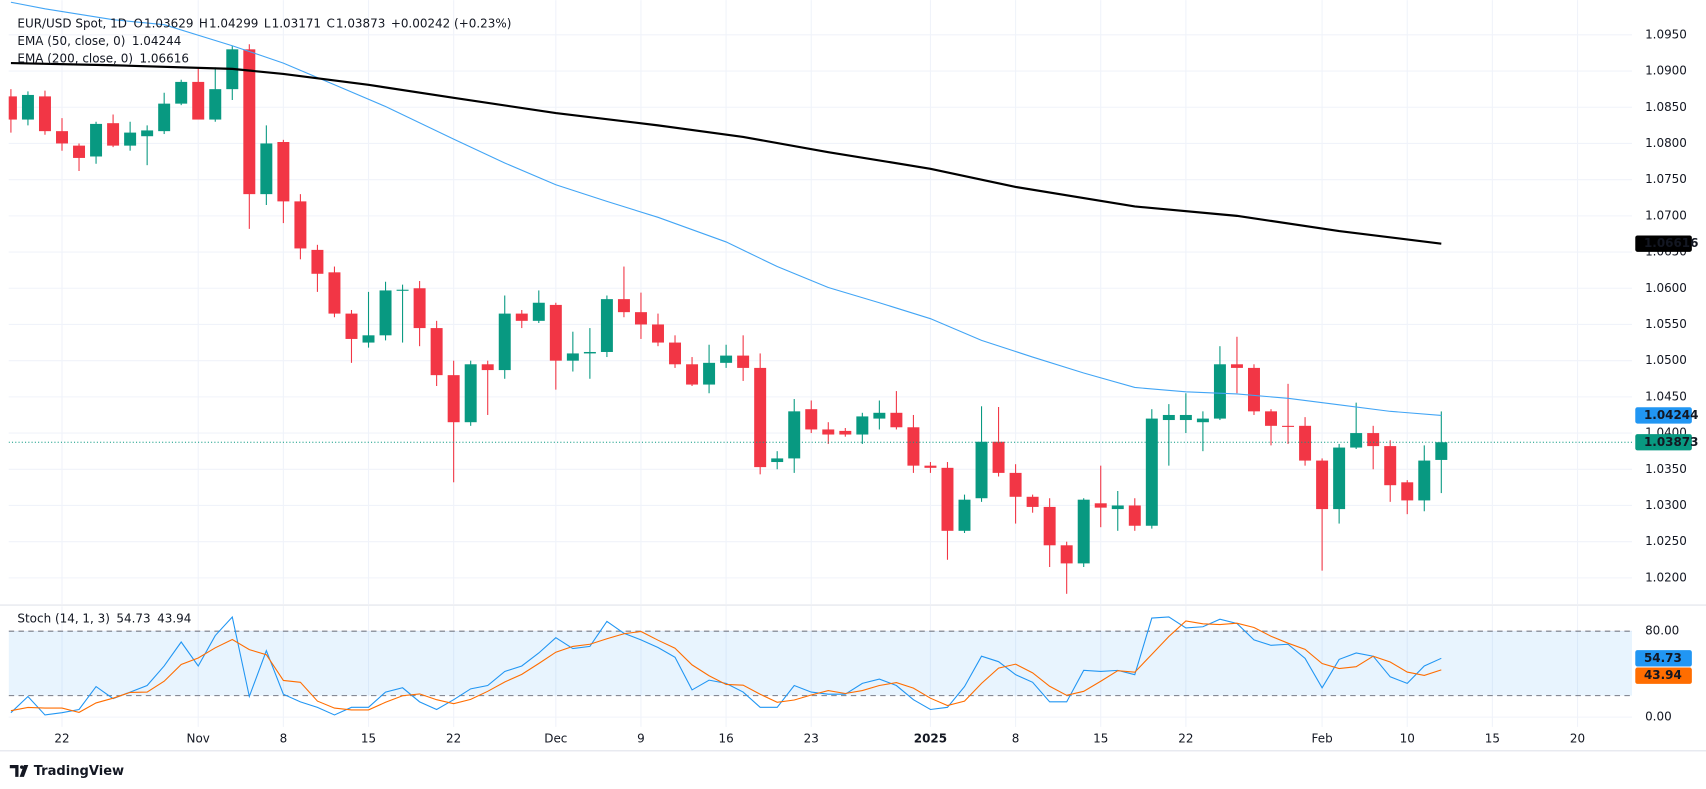 The height and width of the screenshot is (789, 1706). I want to click on brand-name: TradingView, so click(79, 771).